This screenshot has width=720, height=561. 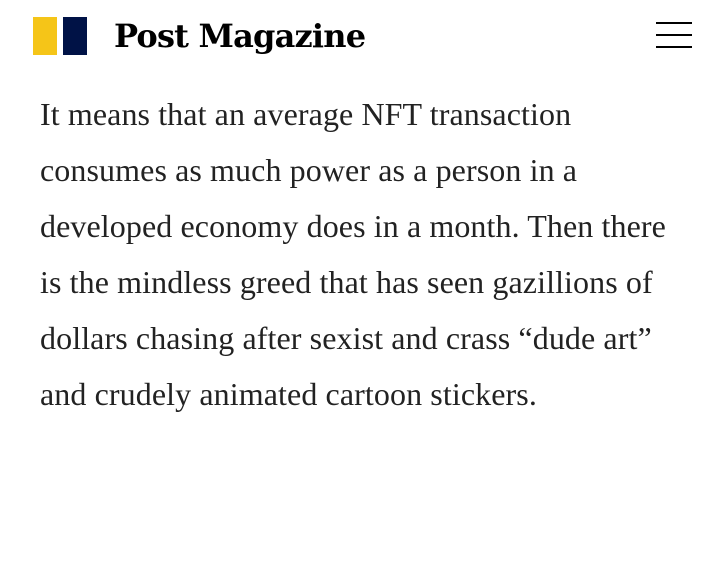 What do you see at coordinates (60, 36) in the screenshot?
I see `brand-logo-icon` at bounding box center [60, 36].